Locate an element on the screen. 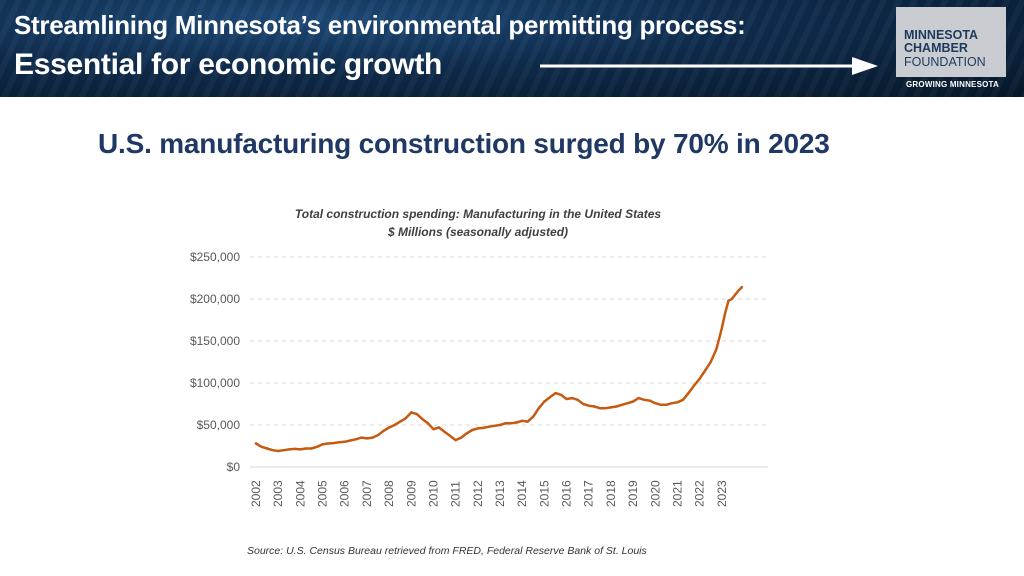  y-tick-label: $100,000 is located at coordinates (215, 383).